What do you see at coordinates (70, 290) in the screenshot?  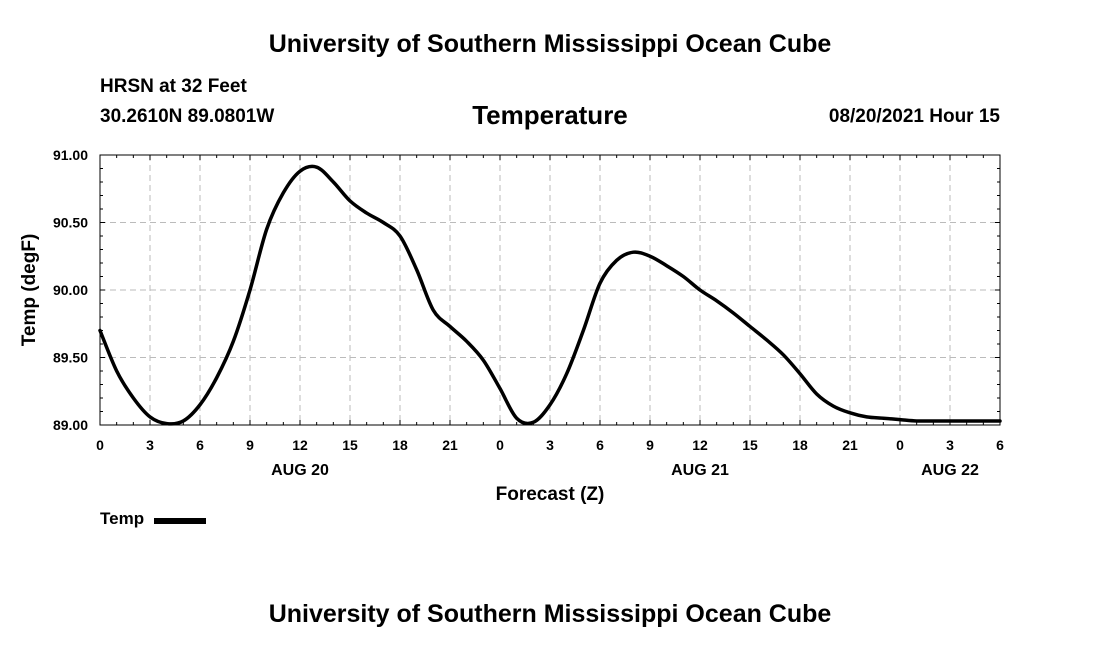 I see `y-tick-label: 90.00` at bounding box center [70, 290].